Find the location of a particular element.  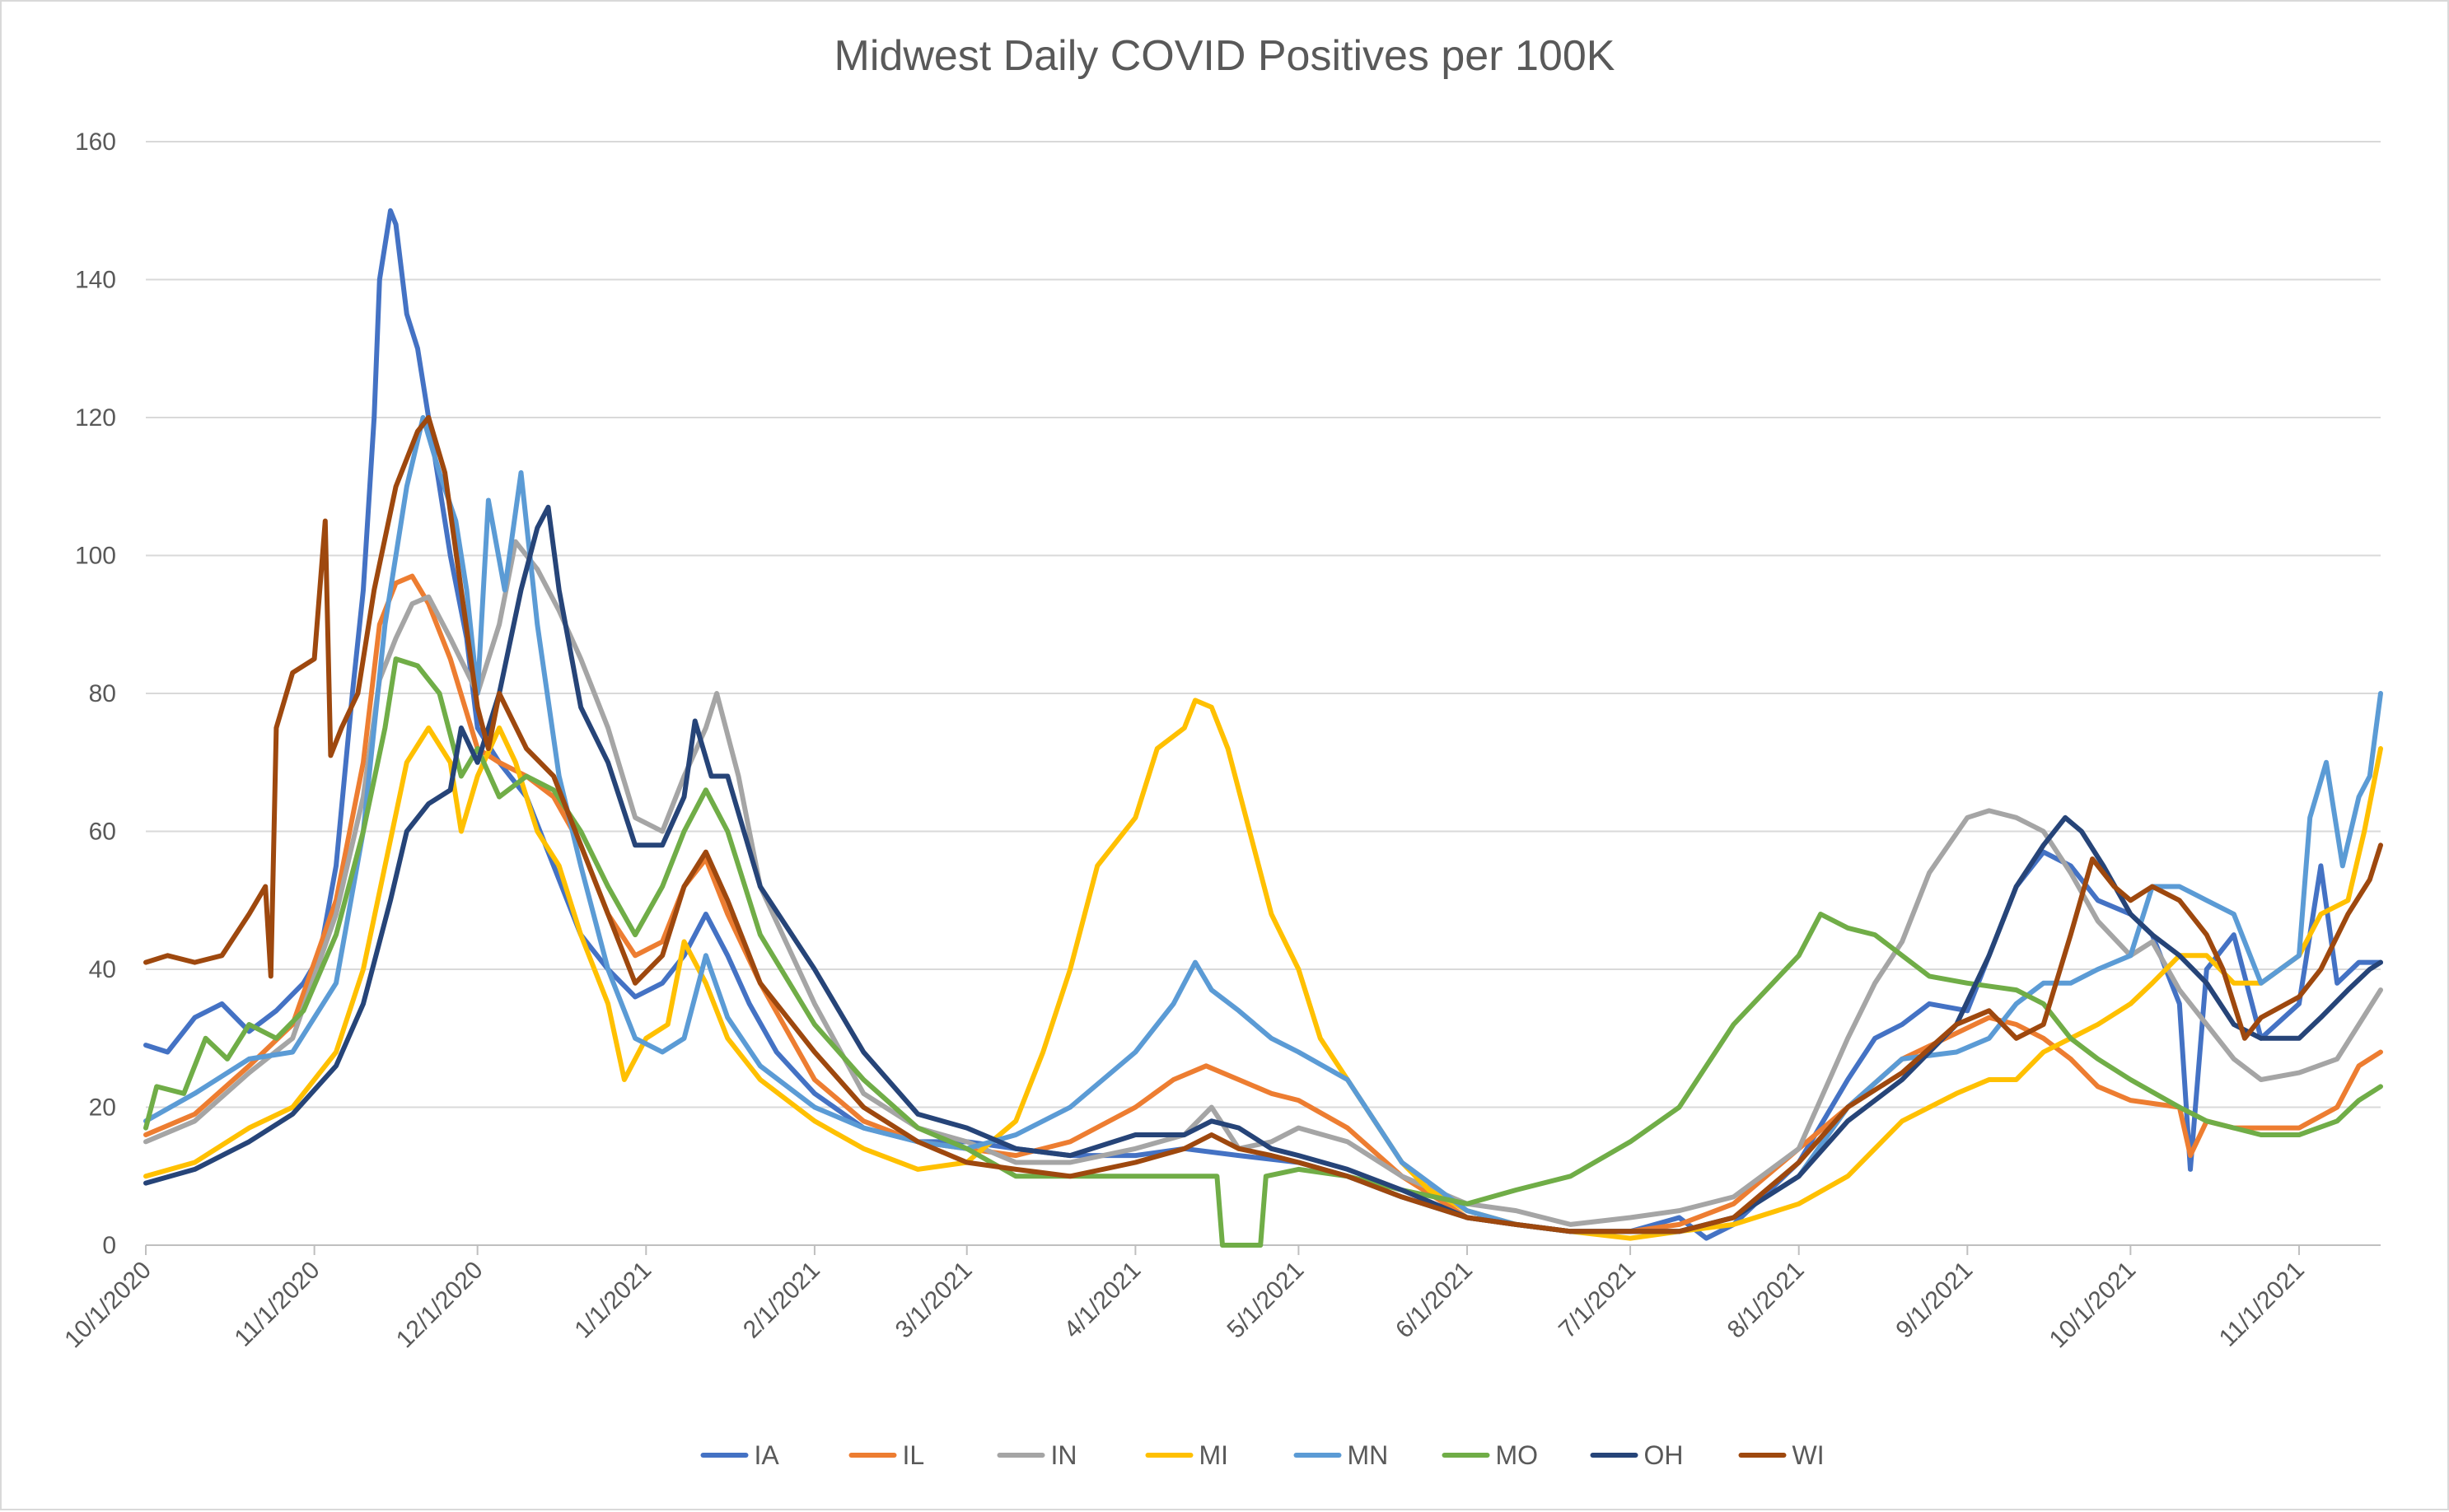

x-tick-label-11: 9/1/2021 is located at coordinates (1934, 1300).